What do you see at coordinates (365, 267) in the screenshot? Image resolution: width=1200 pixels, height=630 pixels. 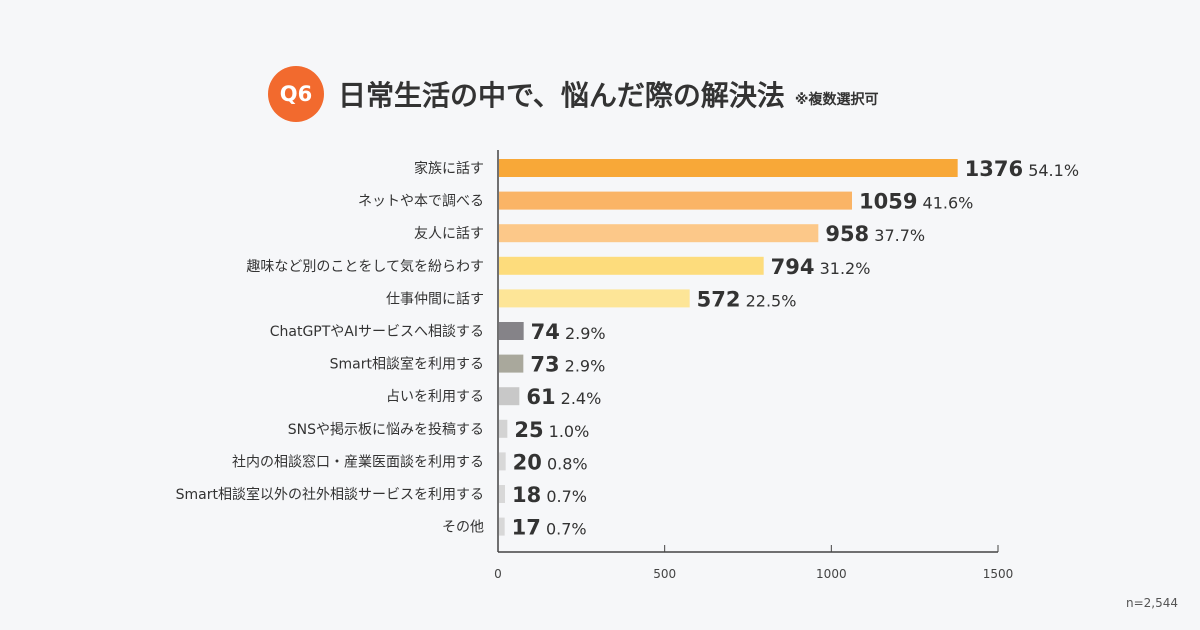 I see `category-label: 趣味など別のことをして気を紛らわす` at bounding box center [365, 267].